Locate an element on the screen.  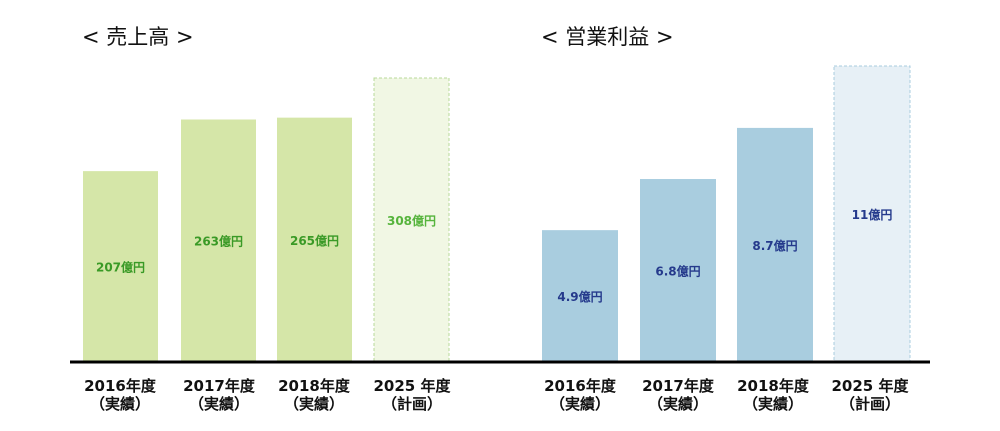
sales-bar-value-label-1: 263億円 is located at coordinates (218, 241).